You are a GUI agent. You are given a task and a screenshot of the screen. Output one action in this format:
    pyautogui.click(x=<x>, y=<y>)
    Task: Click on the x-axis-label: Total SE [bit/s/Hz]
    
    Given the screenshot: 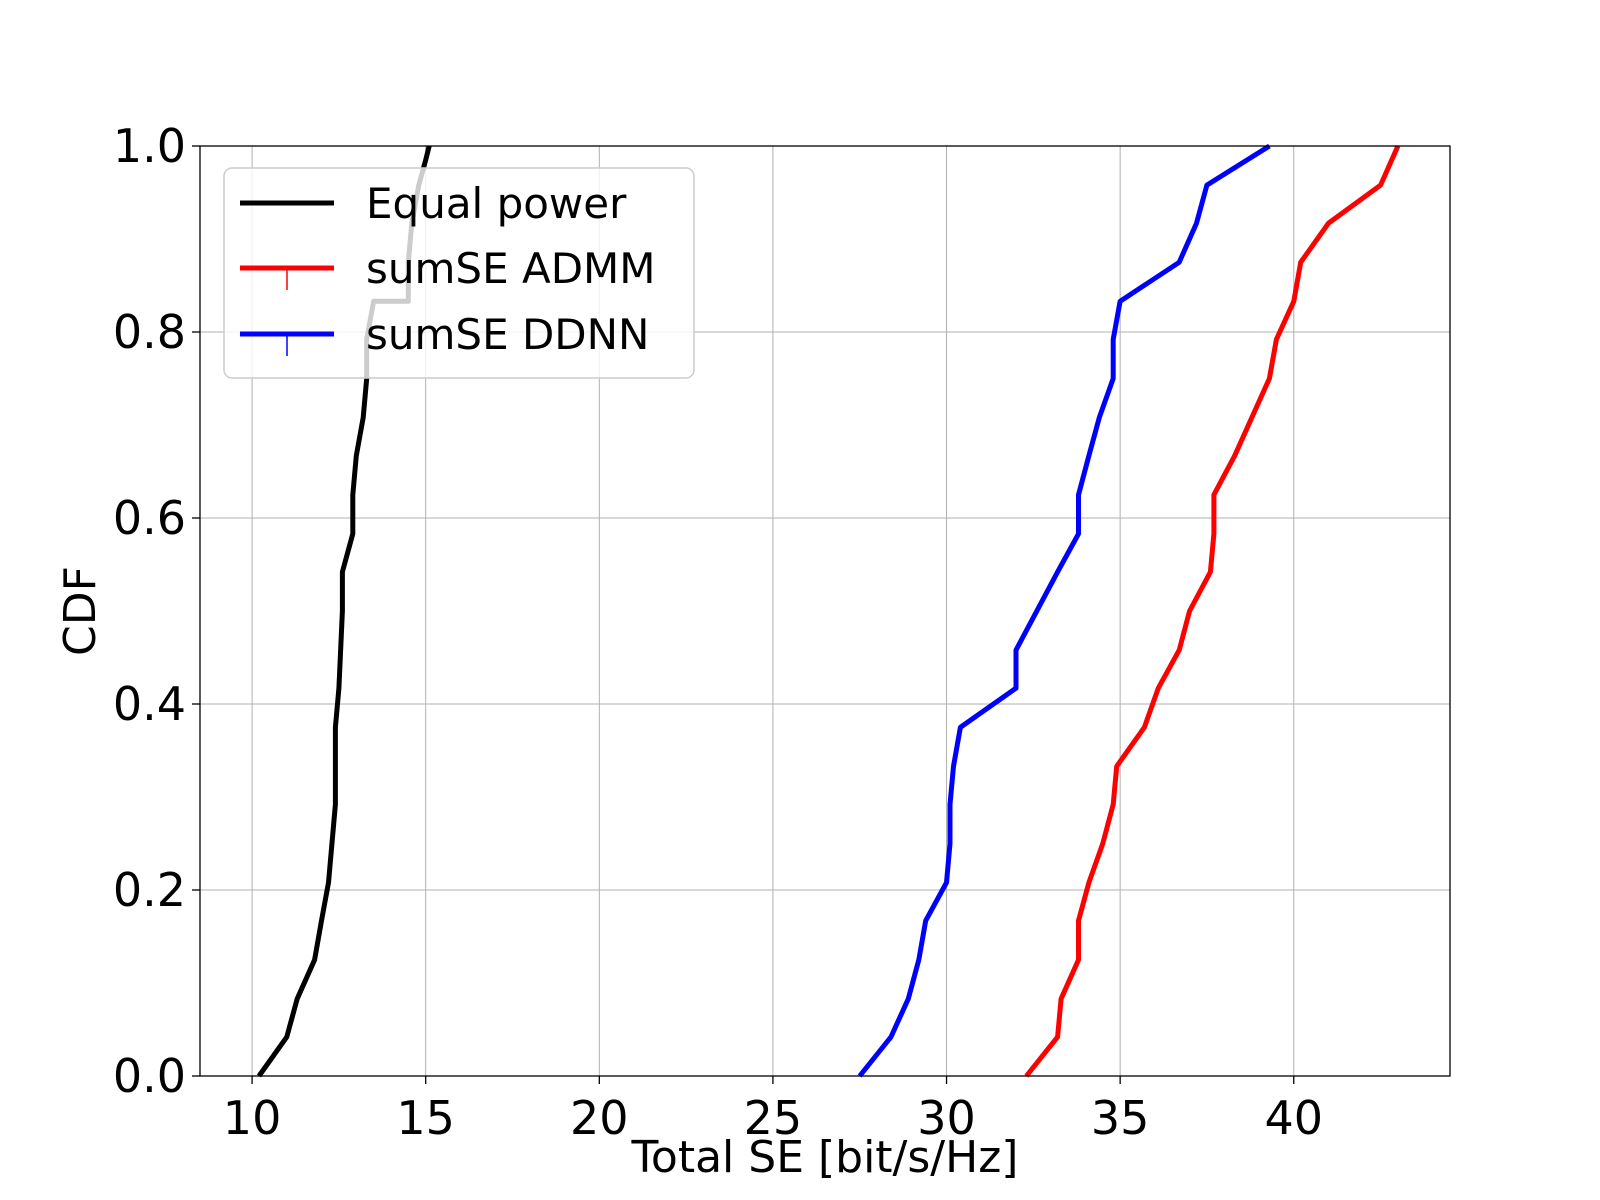 What is the action you would take?
    pyautogui.click(x=825, y=1157)
    